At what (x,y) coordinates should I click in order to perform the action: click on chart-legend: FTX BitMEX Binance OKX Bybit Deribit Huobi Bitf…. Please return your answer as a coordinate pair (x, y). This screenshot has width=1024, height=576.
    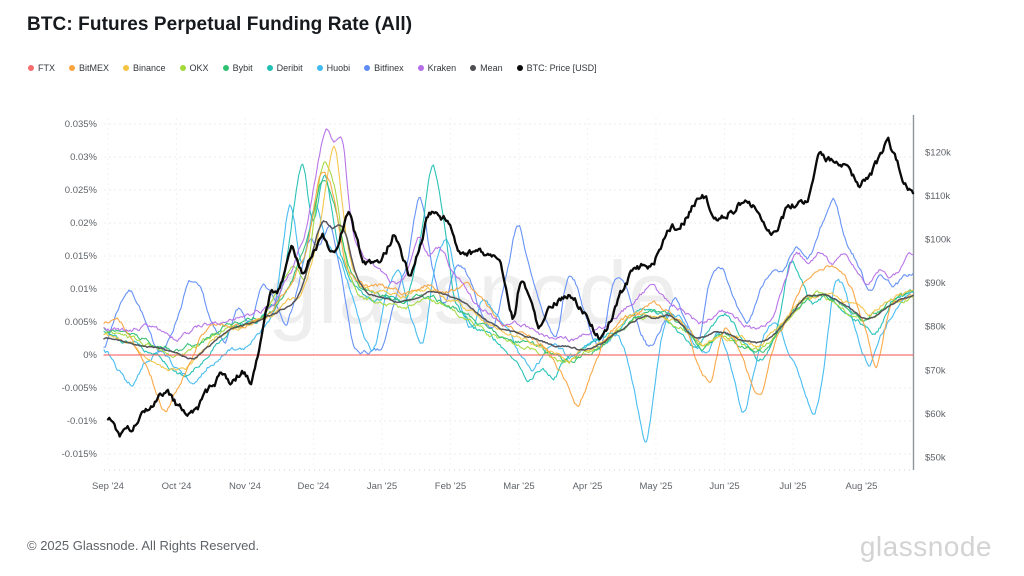
    Looking at the image, I should click on (312, 68).